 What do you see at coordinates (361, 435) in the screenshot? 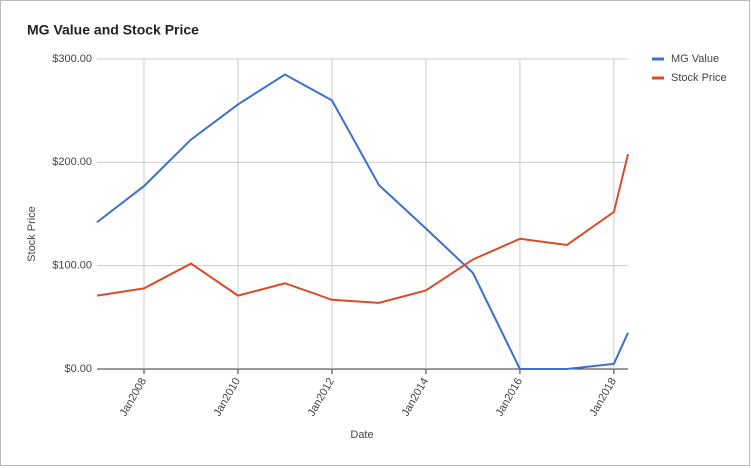
I see `x-axis-title: Date` at bounding box center [361, 435].